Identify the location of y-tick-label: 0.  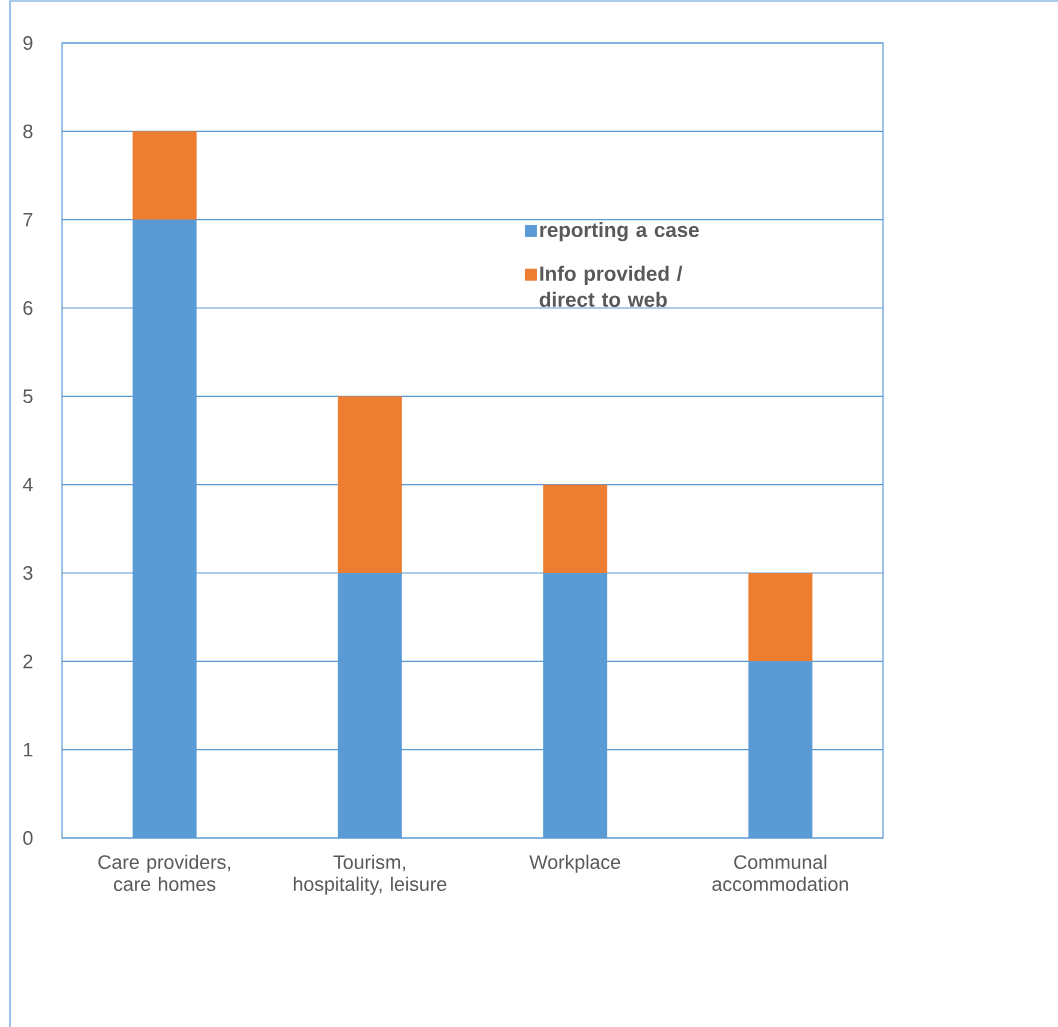
(28, 838).